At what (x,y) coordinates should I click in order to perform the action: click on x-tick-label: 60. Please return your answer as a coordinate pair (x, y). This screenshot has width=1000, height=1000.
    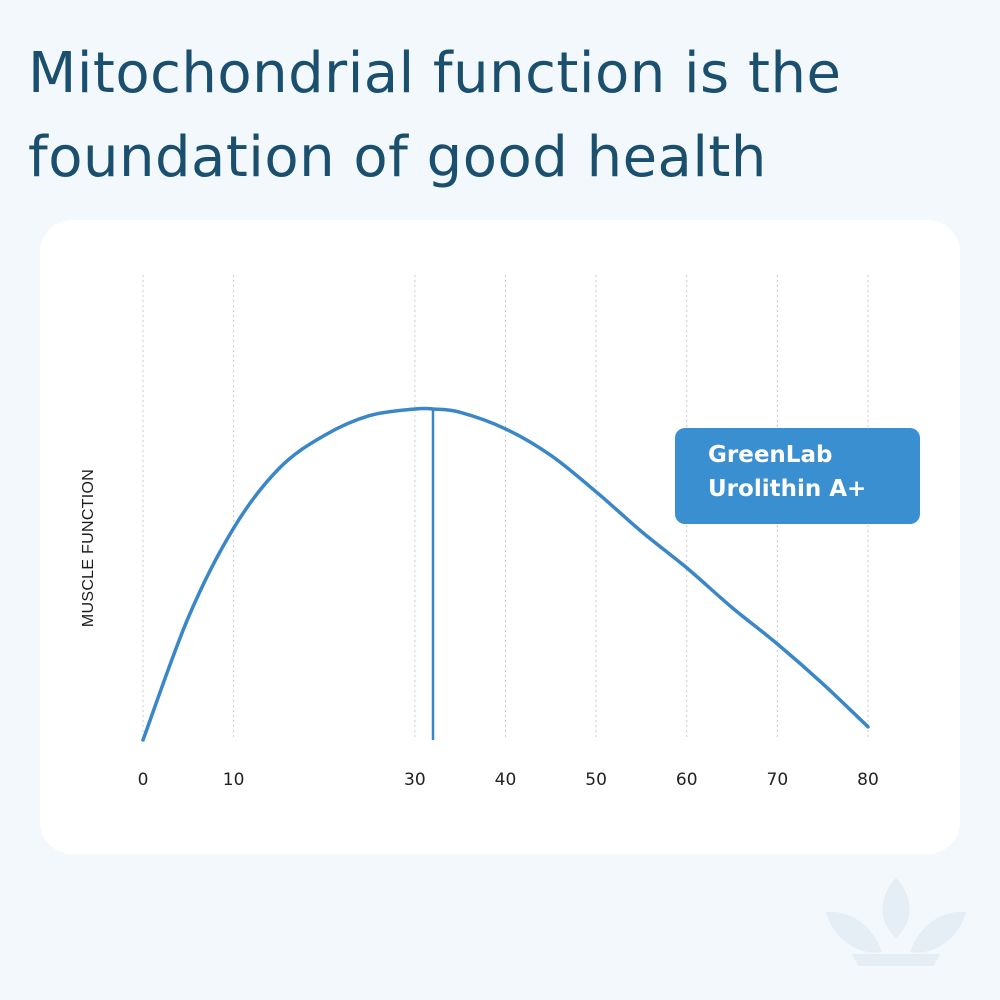
    Looking at the image, I should click on (686, 780).